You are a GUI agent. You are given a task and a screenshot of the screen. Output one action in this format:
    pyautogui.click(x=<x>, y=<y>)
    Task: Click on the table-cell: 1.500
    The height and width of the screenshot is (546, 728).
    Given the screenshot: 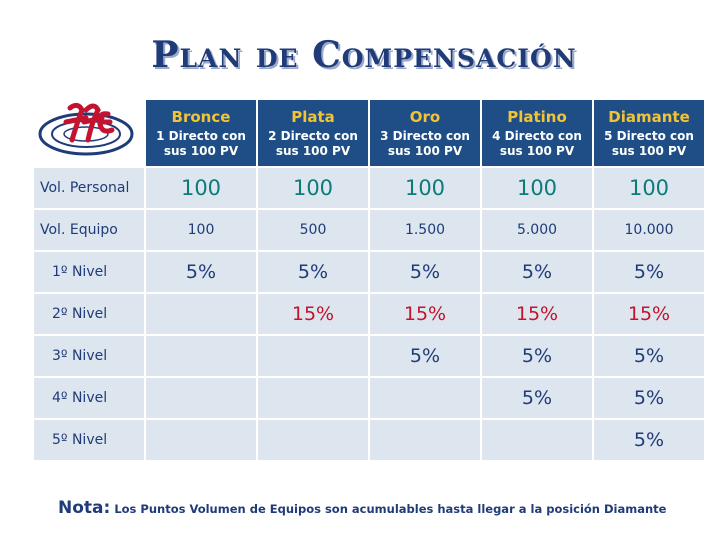 What is the action you would take?
    pyautogui.click(x=425, y=230)
    